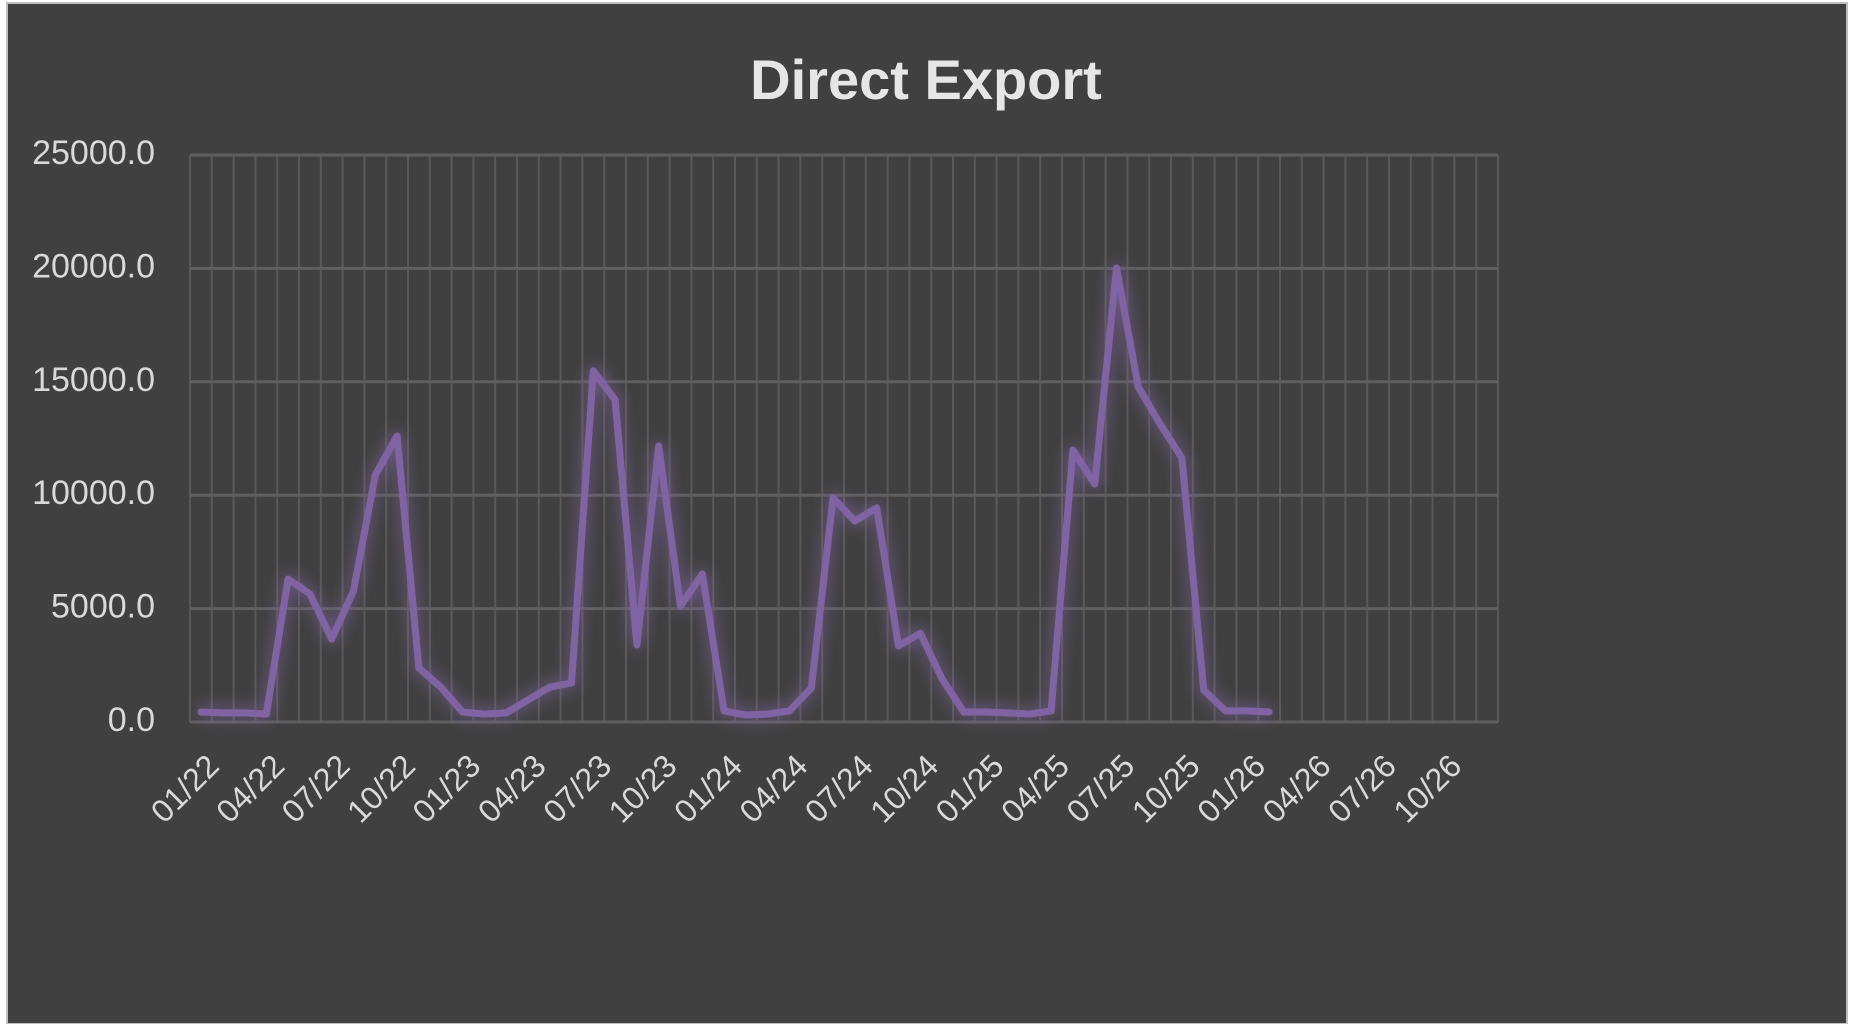 This screenshot has height=1024, width=1851. What do you see at coordinates (926, 79) in the screenshot?
I see `chart-title: Direct Export` at bounding box center [926, 79].